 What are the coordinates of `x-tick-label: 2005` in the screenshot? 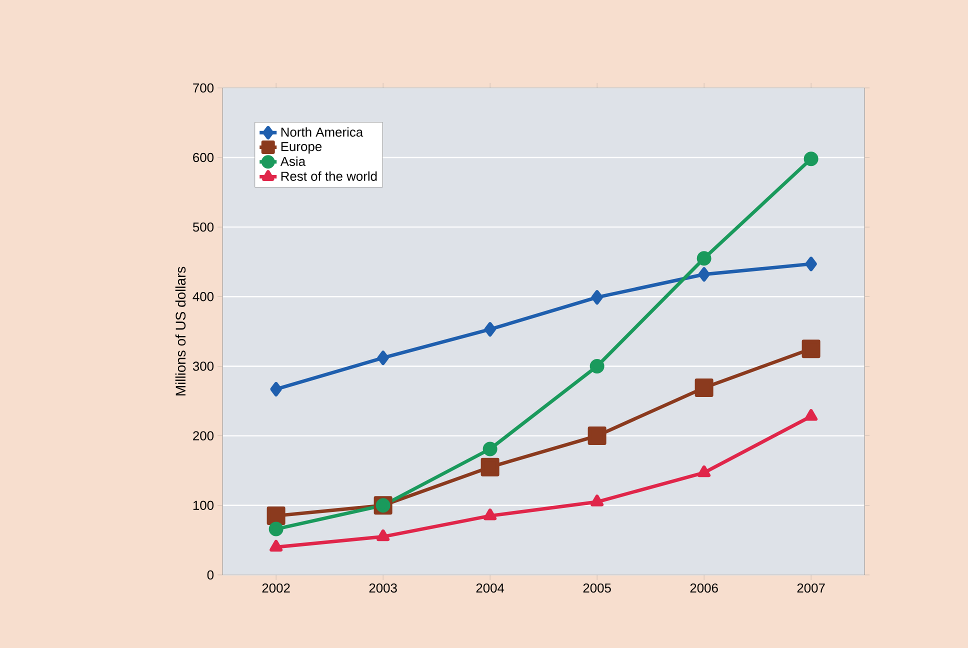 It's located at (597, 588).